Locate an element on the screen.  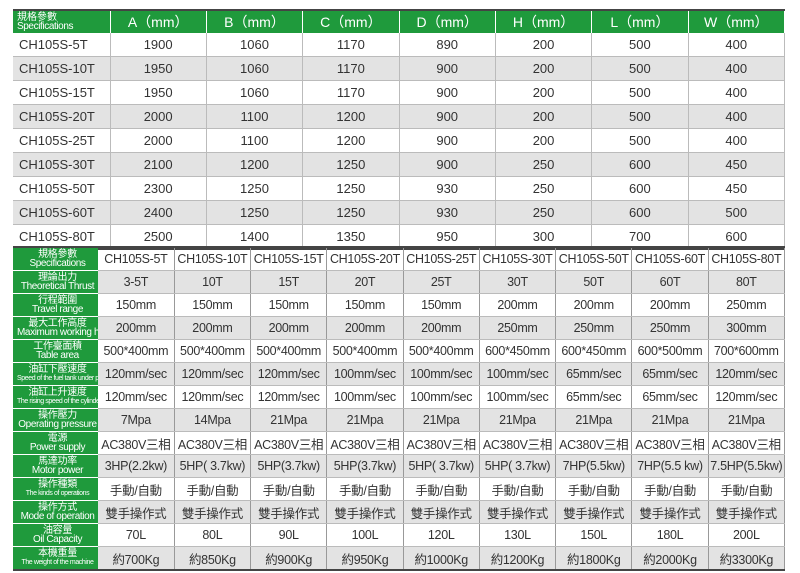
table-row: CH105S-50T 2300 1250 1250 930 250 600 450 is located at coordinates (399, 188).